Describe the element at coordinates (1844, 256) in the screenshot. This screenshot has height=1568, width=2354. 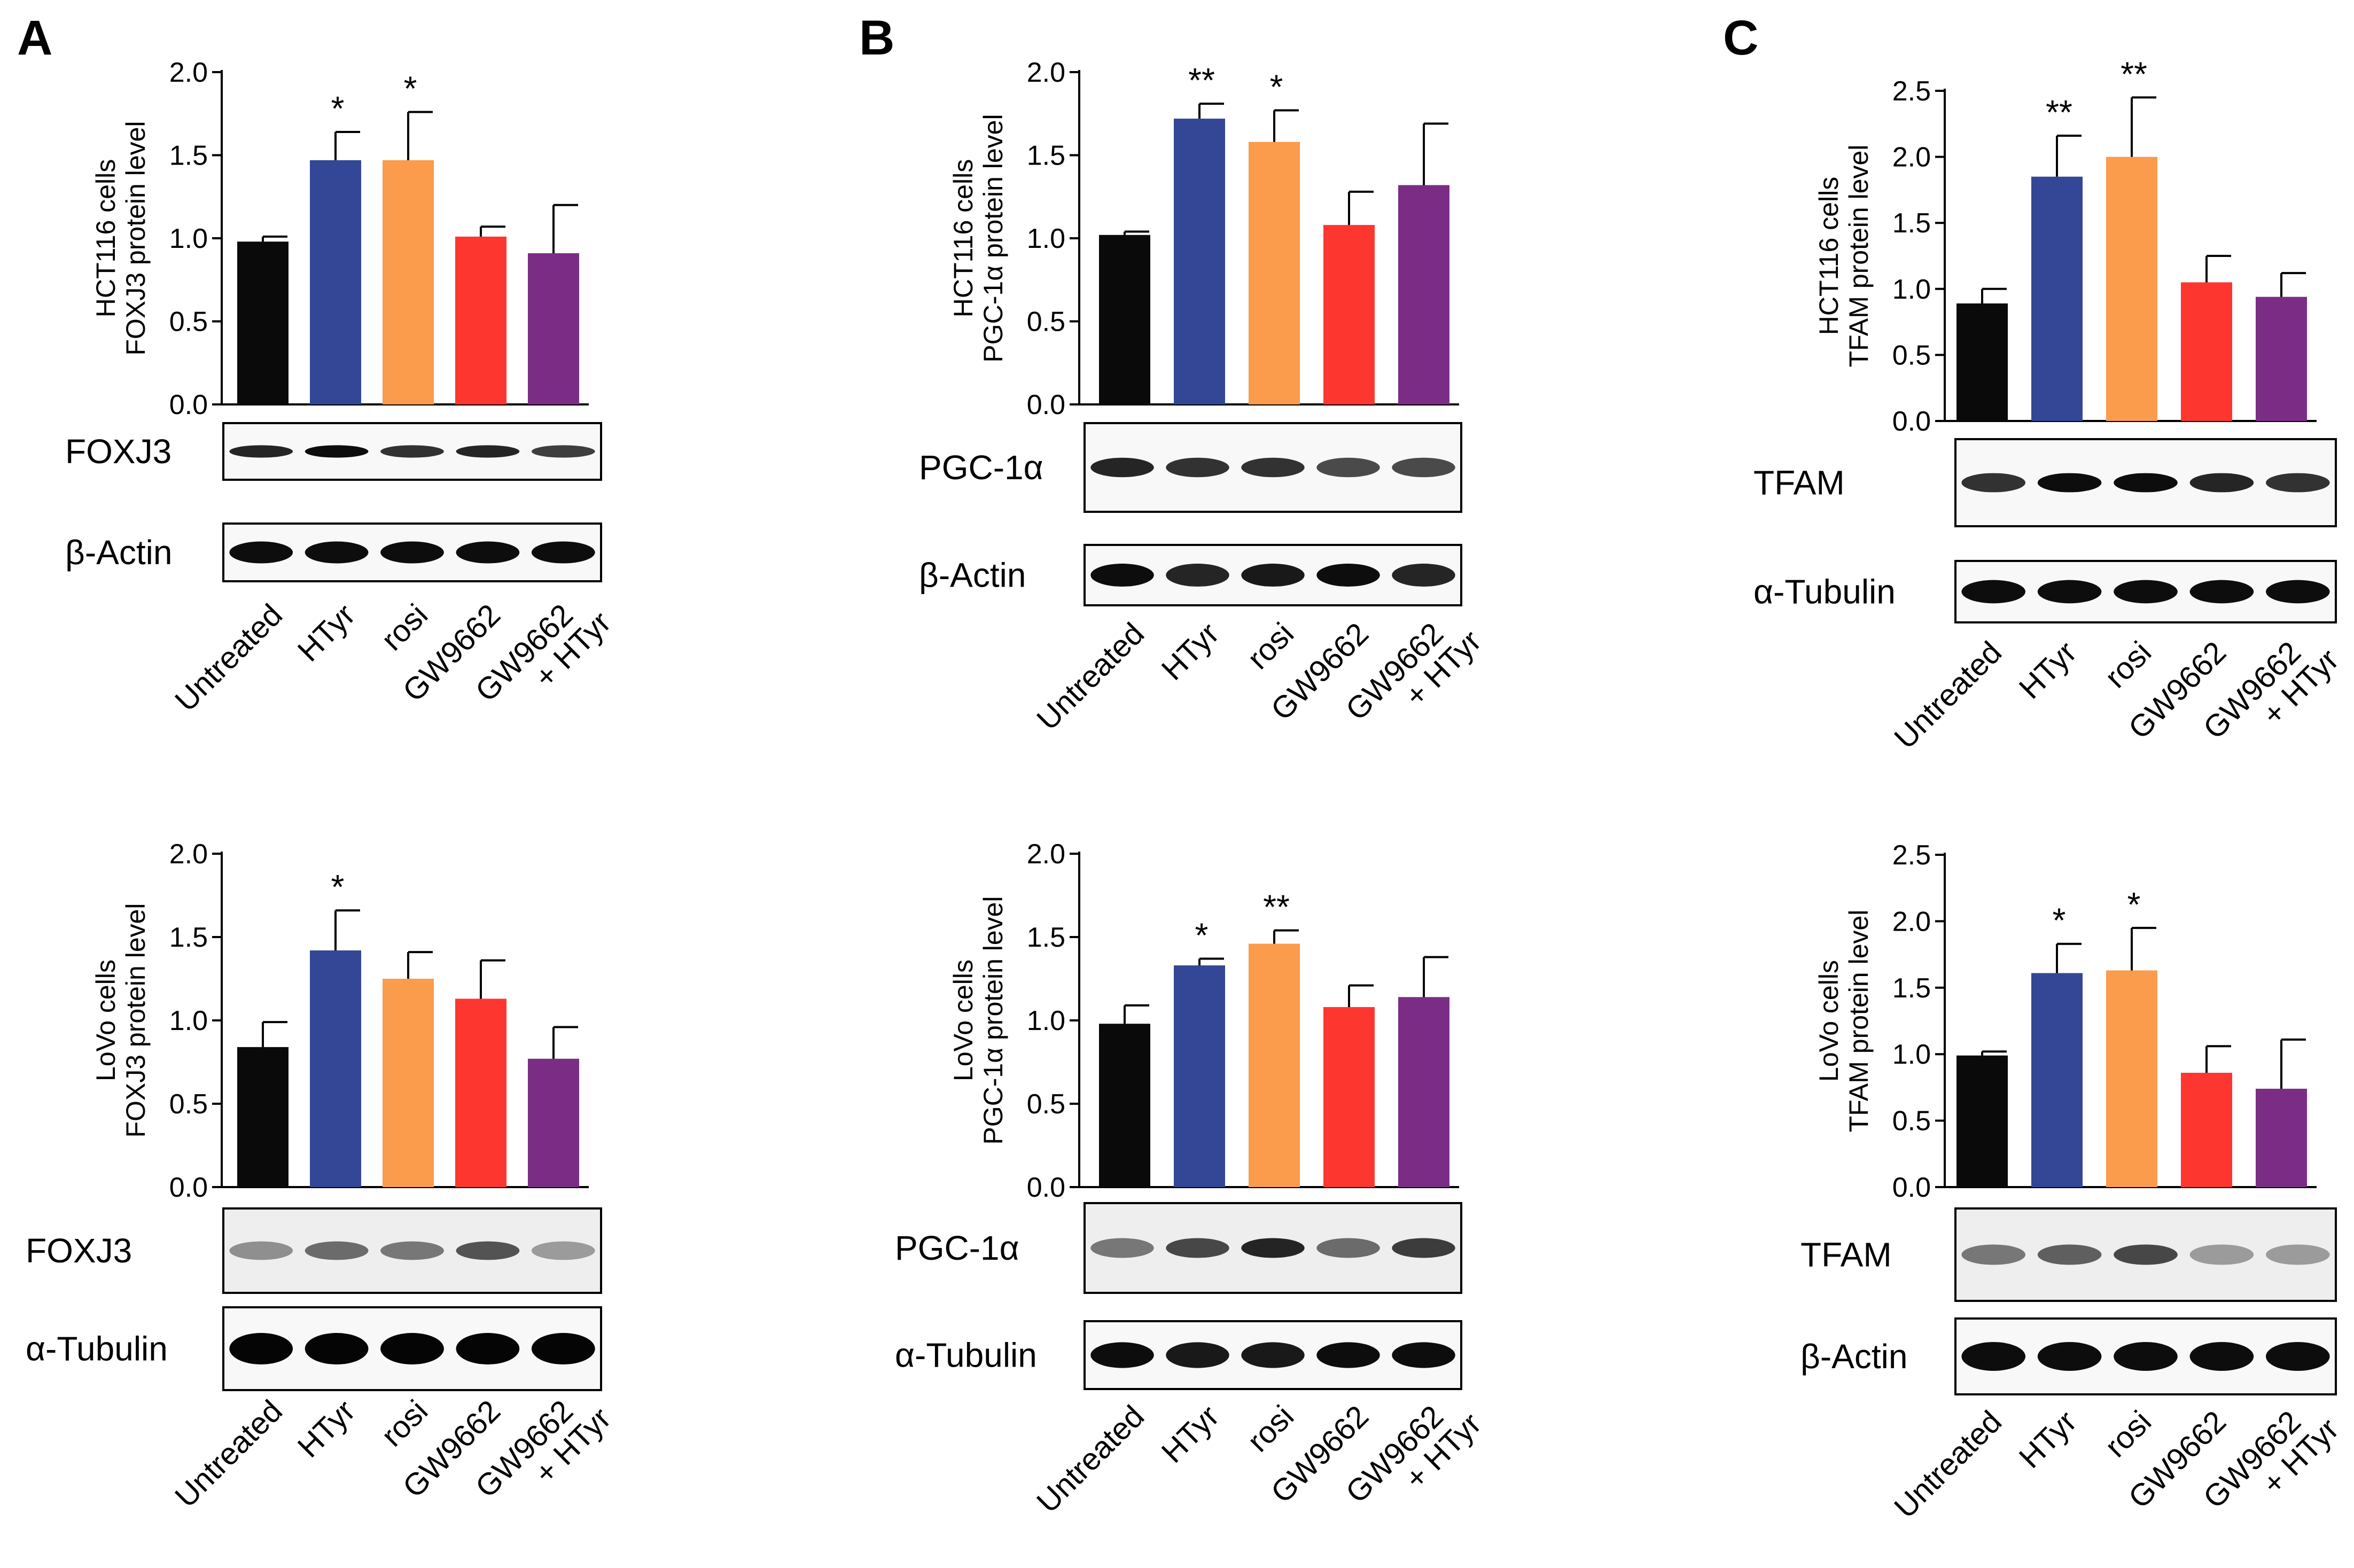
I see `y-axis-label: HCT116 cellsTFAM protein level` at that location.